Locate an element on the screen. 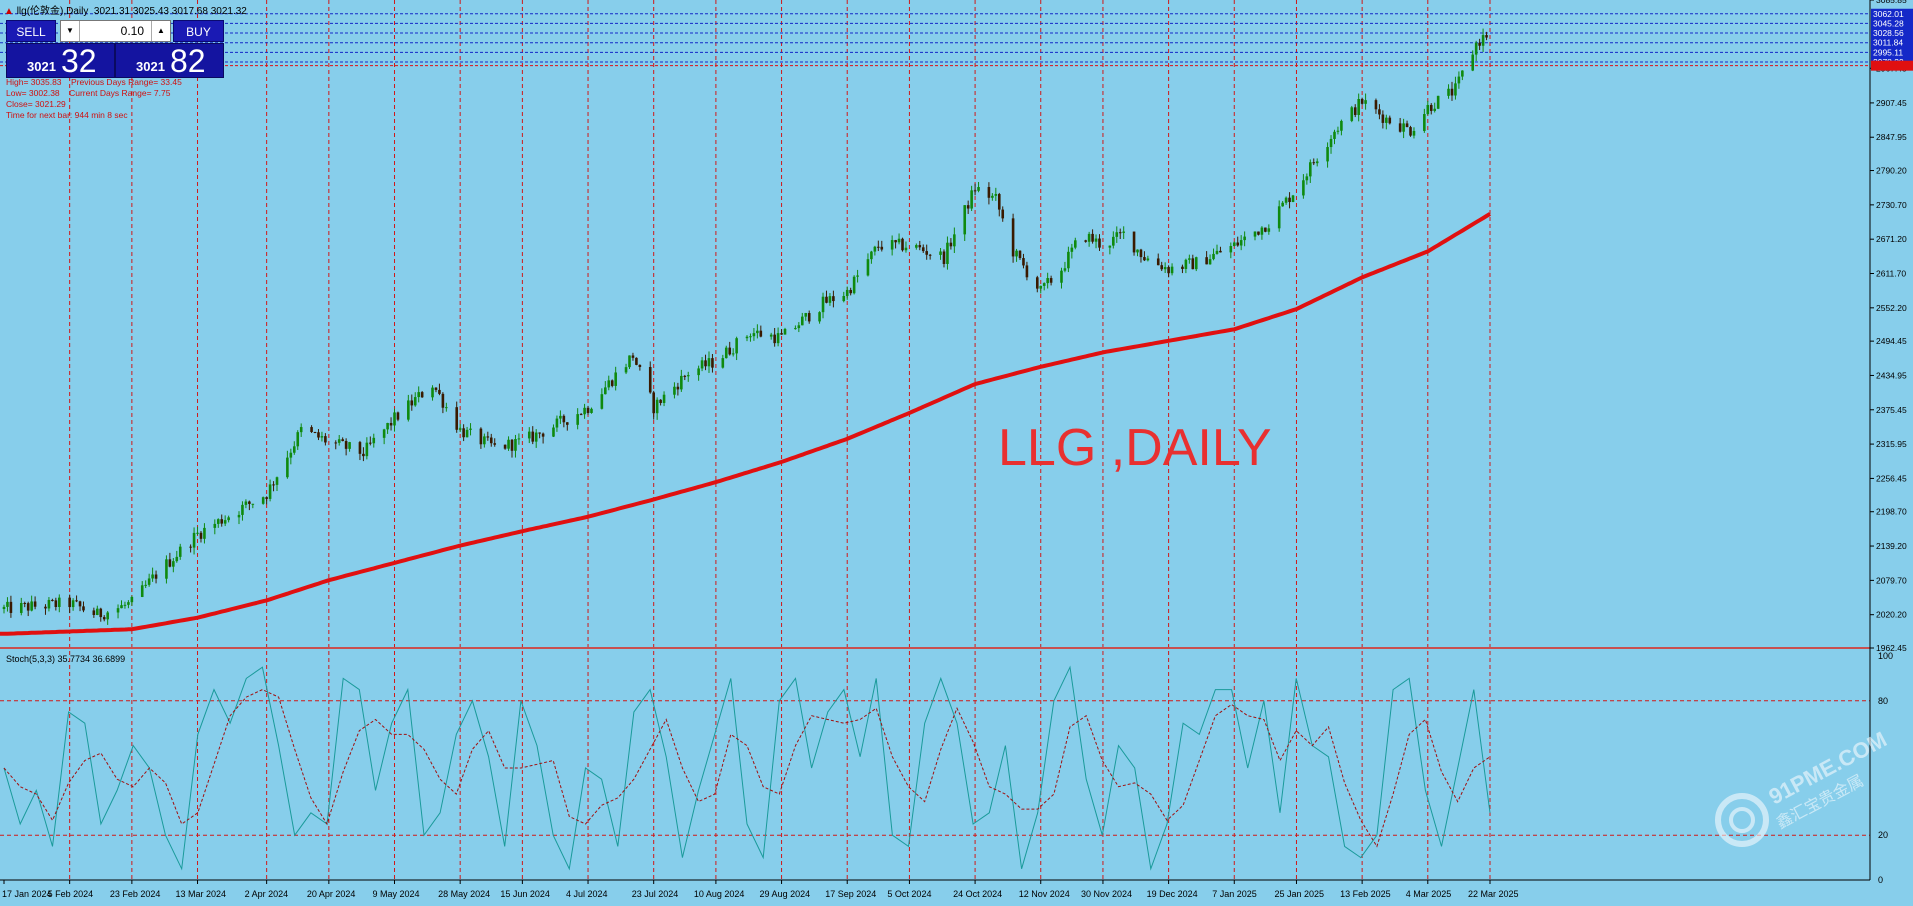 Image resolution: width=1913 pixels, height=906 pixels. buy-price-button: 3021 82 is located at coordinates (169, 60).